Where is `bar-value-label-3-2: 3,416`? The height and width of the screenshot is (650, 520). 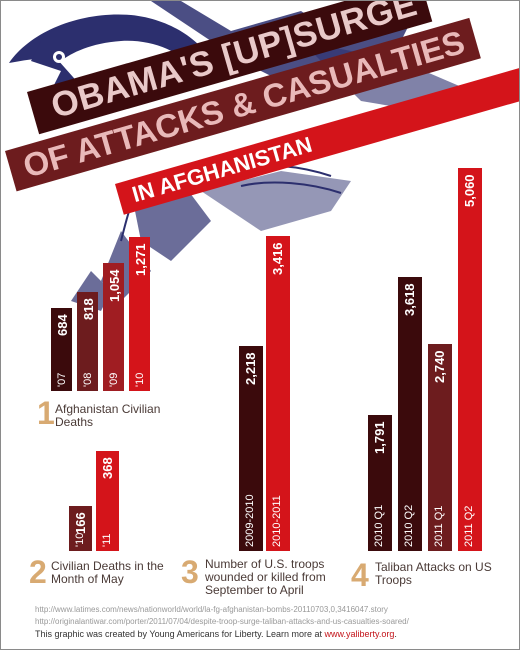 bar-value-label-3-2: 3,416 is located at coordinates (277, 258).